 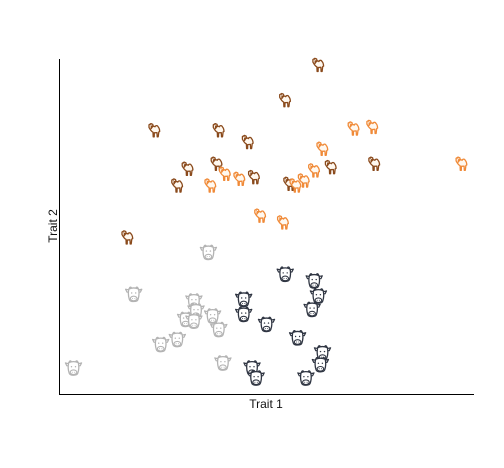 What do you see at coordinates (266, 404) in the screenshot?
I see `x-axis-title: Trait 1` at bounding box center [266, 404].